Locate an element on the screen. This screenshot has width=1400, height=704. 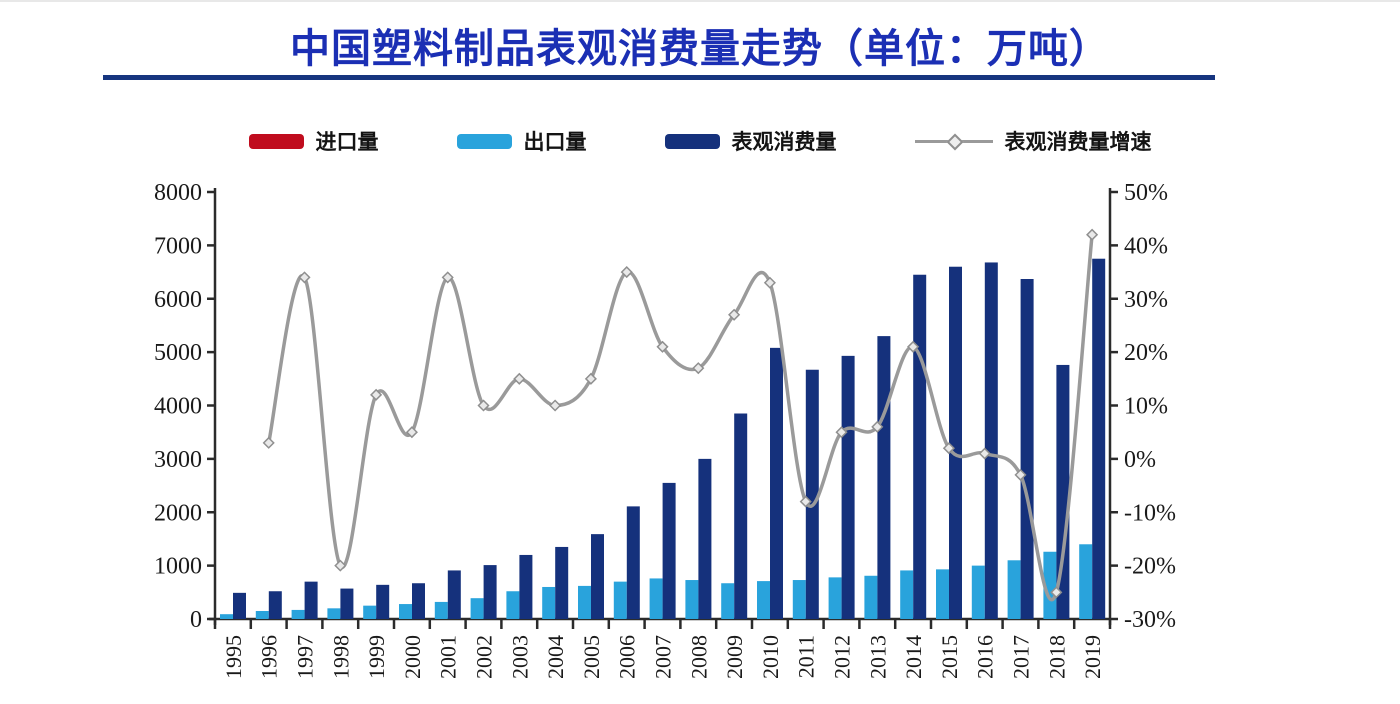
title-underline is located at coordinates (659, 77).